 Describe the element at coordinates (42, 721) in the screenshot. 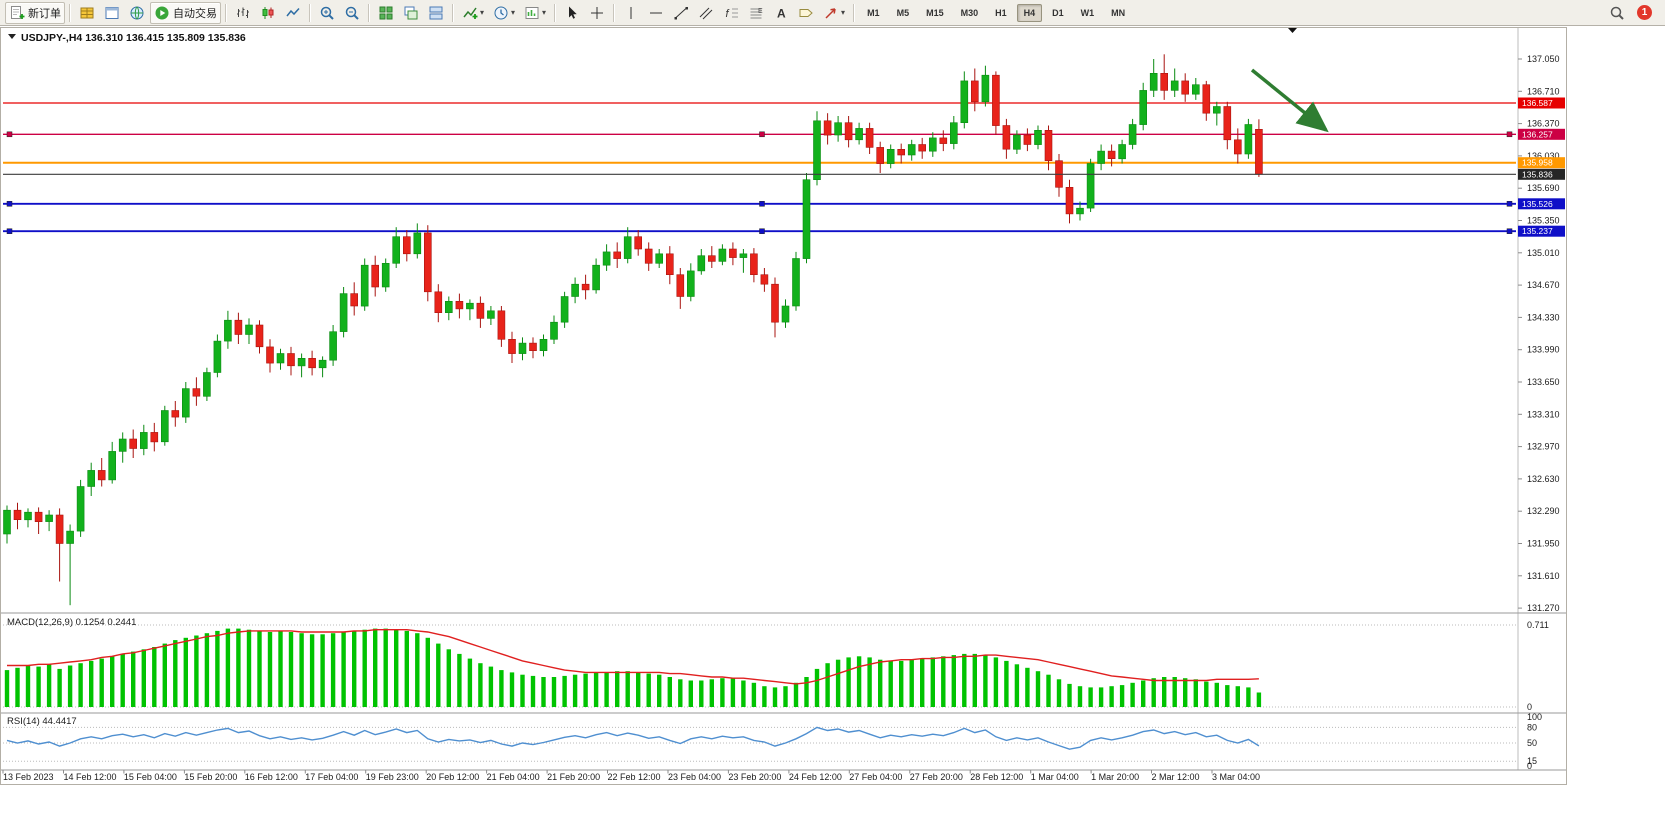

I see `rsi-label: RSI(14) 44.4417` at that location.